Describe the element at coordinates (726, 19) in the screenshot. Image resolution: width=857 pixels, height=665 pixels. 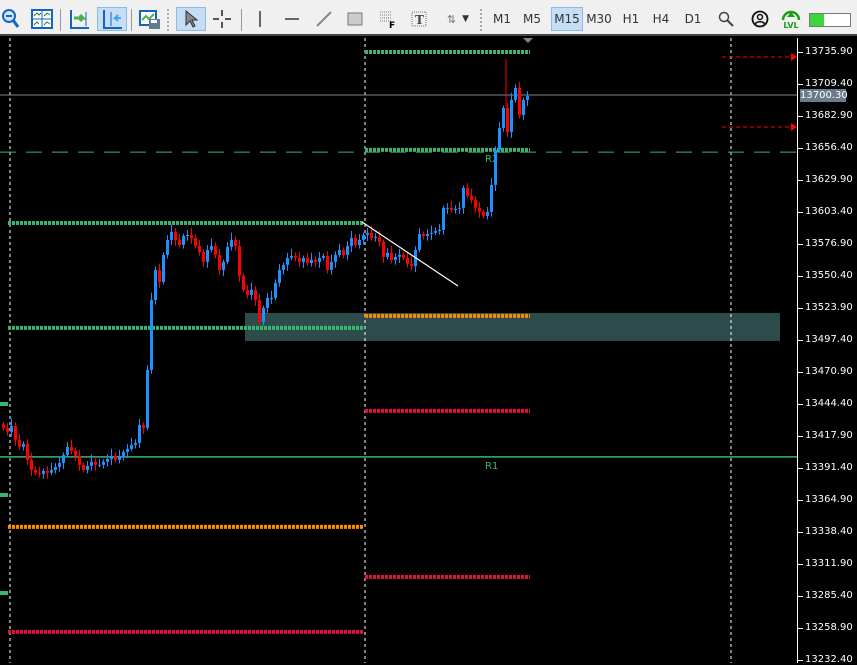
I see `search-icon` at that location.